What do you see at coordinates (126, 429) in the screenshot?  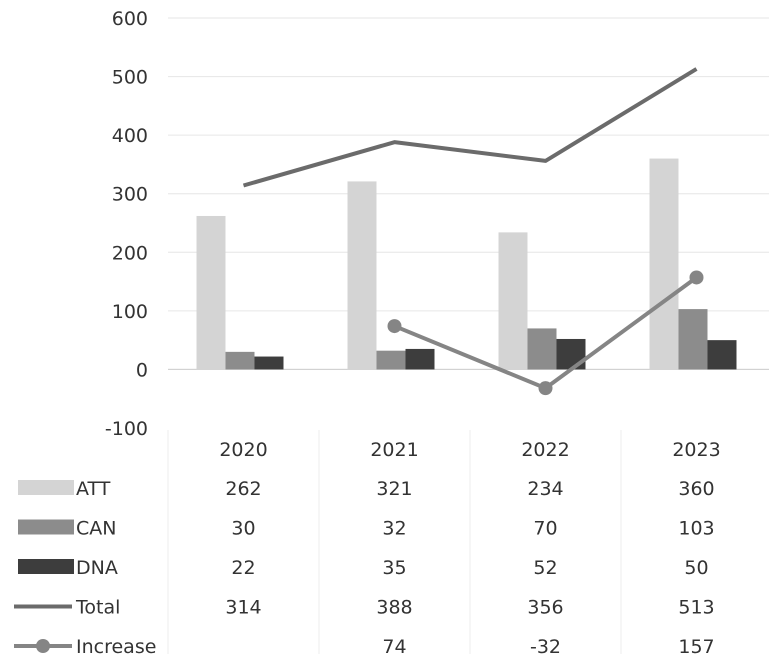 I see `y-tick-label: -100` at bounding box center [126, 429].